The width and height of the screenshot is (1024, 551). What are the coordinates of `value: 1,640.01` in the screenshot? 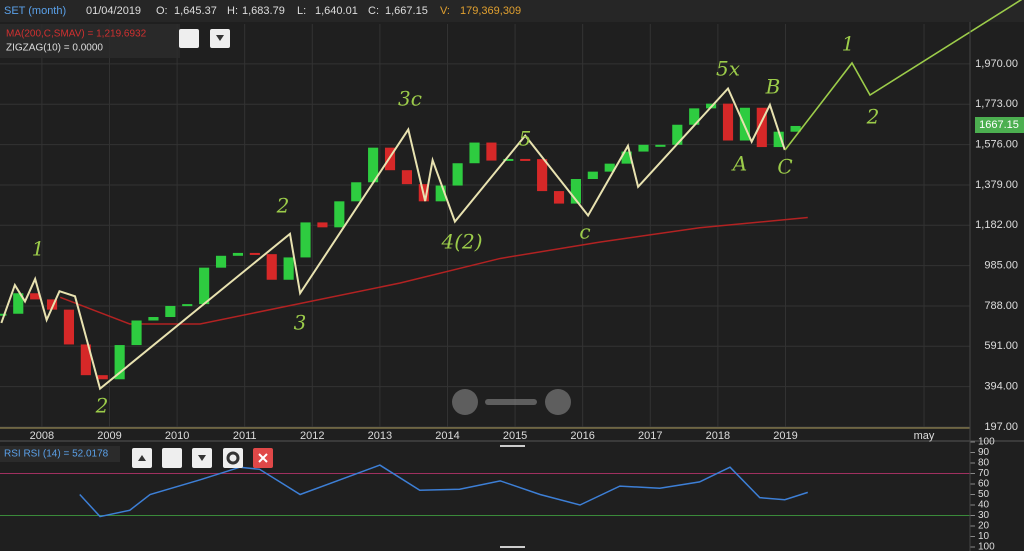 It's located at (336, 11).